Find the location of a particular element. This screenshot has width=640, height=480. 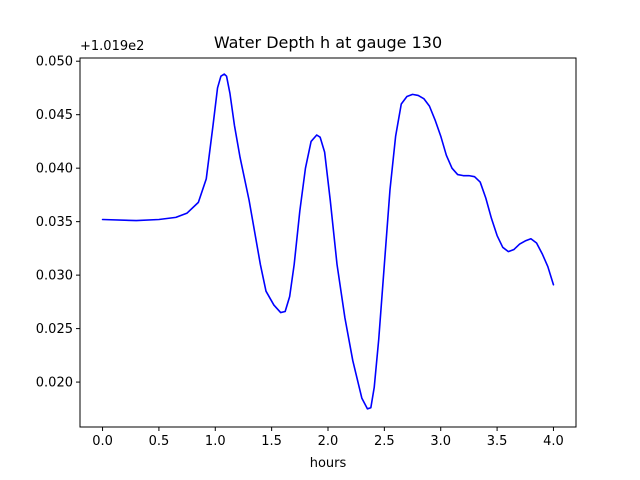

y-tick-label: 0.050 is located at coordinates (54, 62).